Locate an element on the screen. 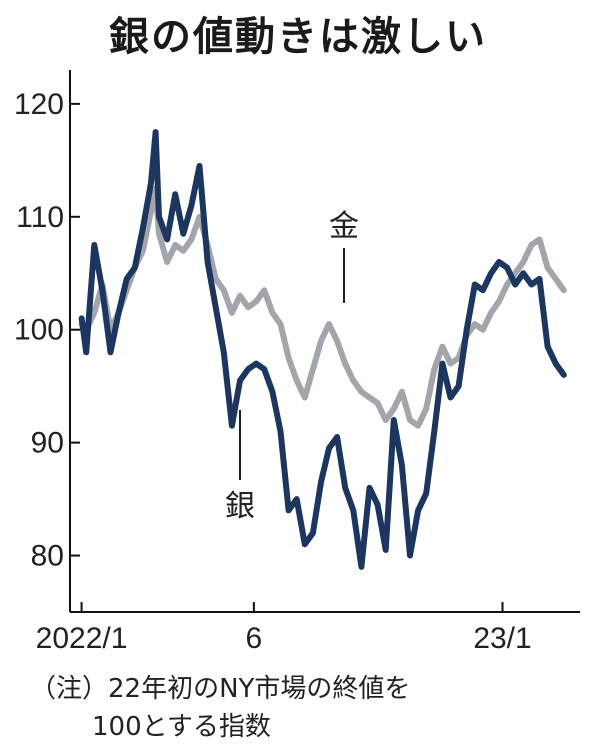  x-tick-label: 6 is located at coordinates (254, 638).